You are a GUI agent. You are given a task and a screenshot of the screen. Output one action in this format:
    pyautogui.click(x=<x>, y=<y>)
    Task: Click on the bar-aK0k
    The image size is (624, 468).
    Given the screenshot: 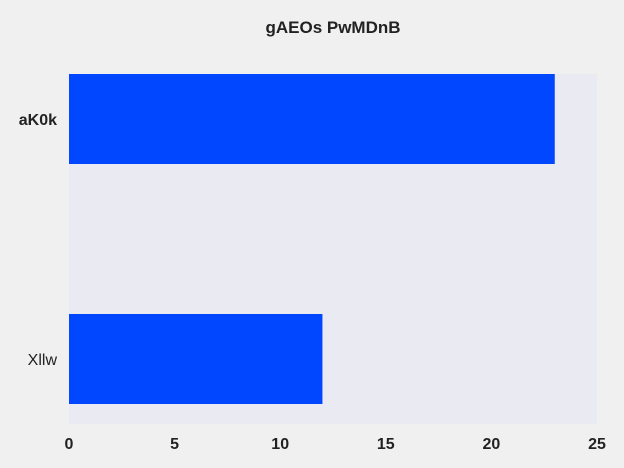 What is the action you would take?
    pyautogui.click(x=312, y=119)
    